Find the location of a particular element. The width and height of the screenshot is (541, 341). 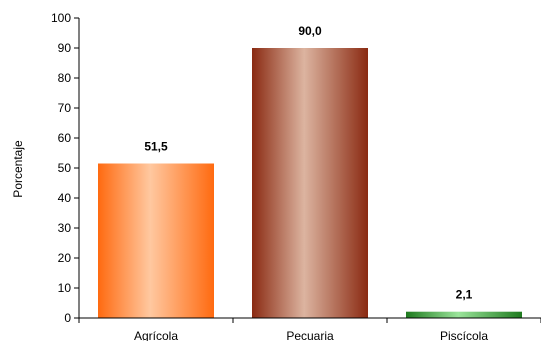

y-tick-label: 20 is located at coordinates (65, 258).